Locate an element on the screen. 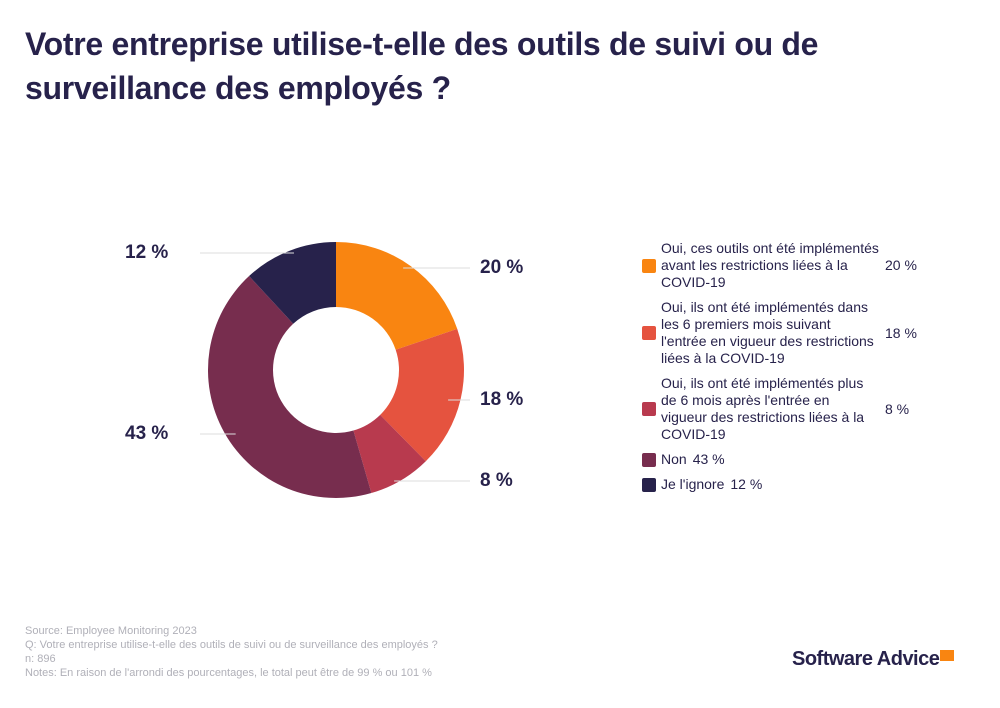  logo: Software Advice is located at coordinates (873, 659).